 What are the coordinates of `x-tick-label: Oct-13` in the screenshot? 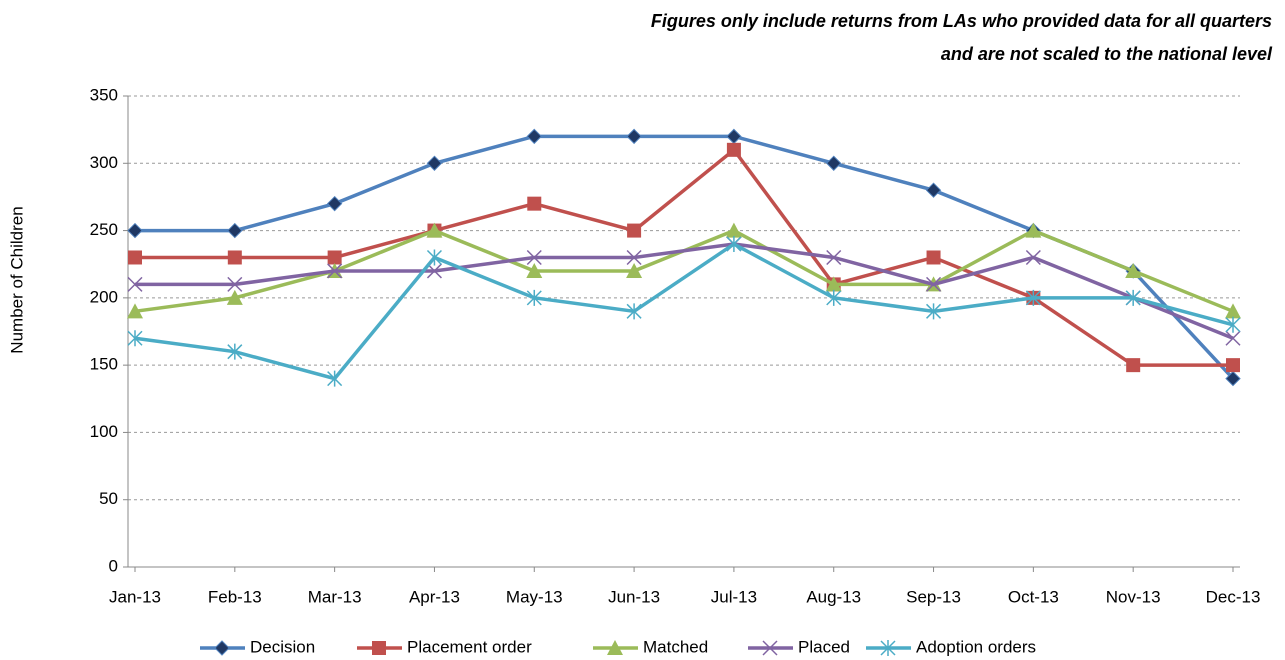 It's located at (1033, 596).